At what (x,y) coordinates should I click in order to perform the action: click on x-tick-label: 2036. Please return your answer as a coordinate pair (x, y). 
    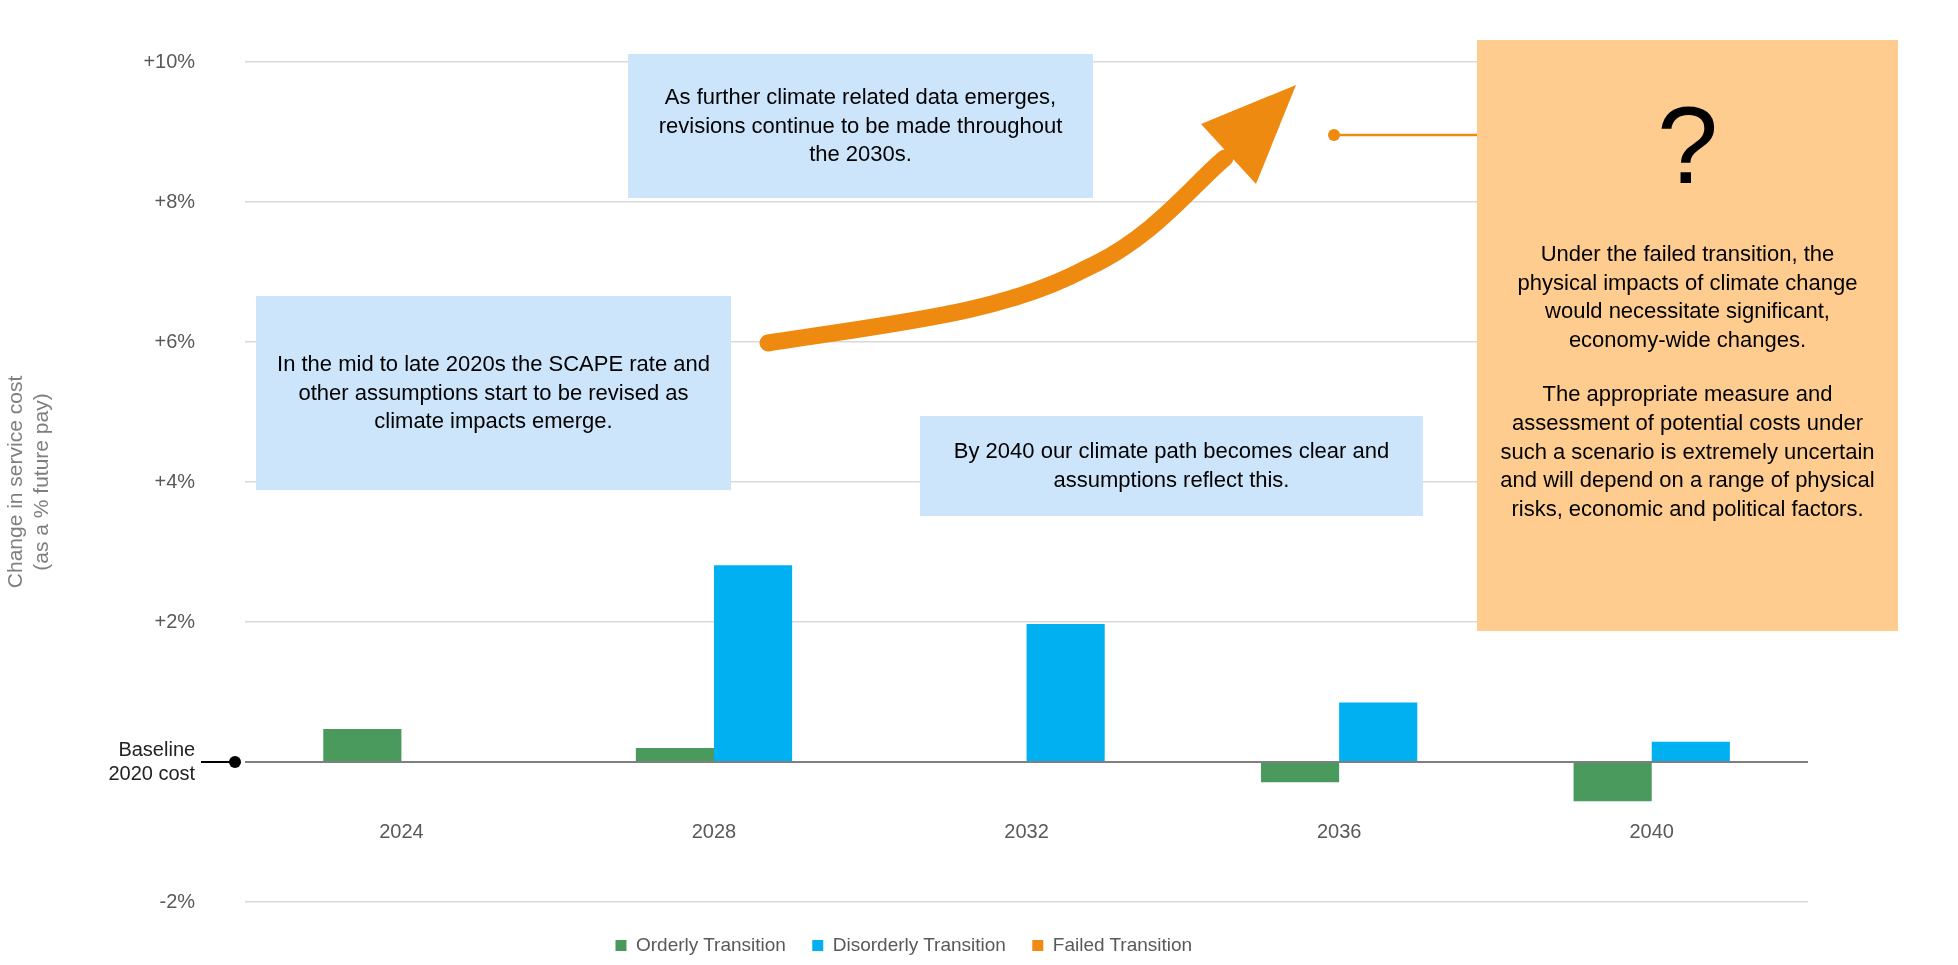
    Looking at the image, I should click on (1339, 830).